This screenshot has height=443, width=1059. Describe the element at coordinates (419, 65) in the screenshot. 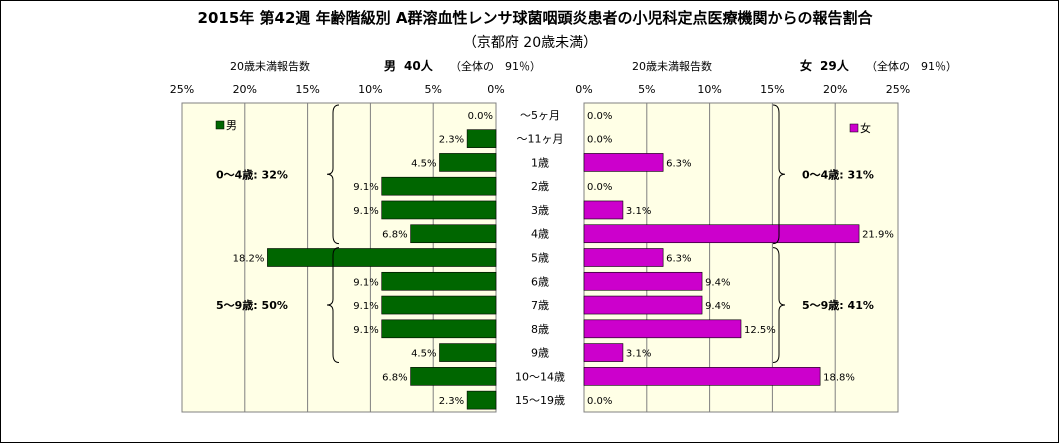

I see `male-header-count: 40人` at that location.